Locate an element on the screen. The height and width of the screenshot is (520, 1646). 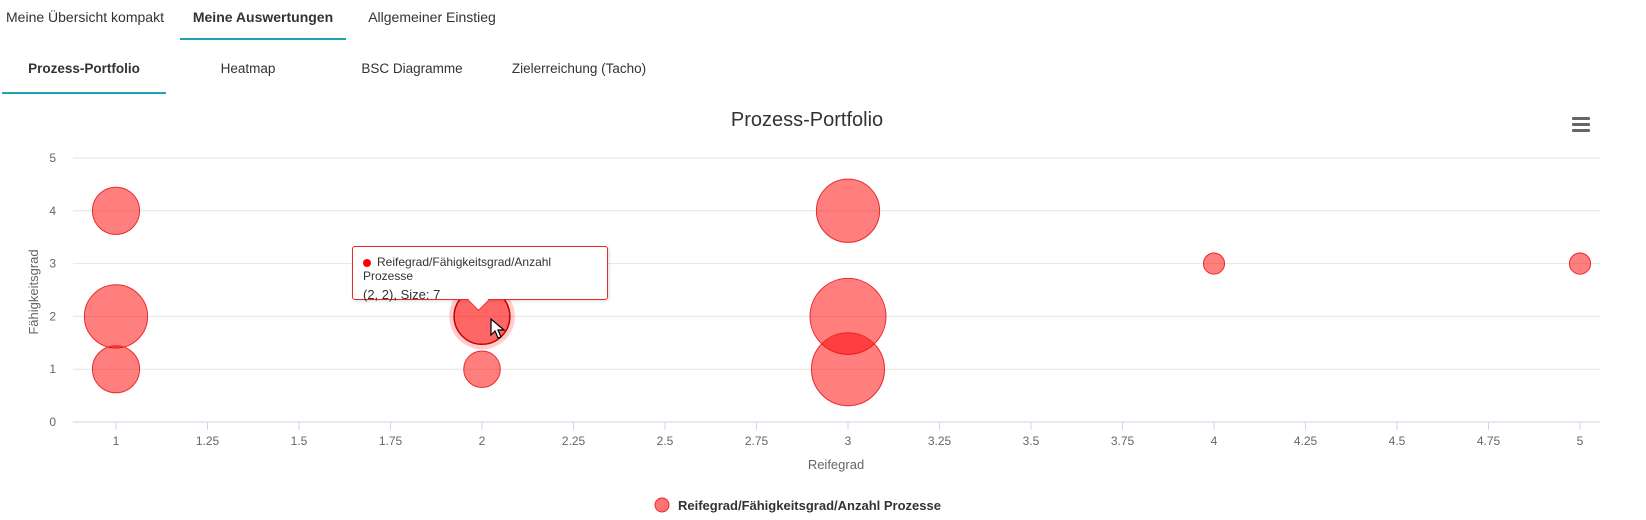
x-tick-label: 2 is located at coordinates (482, 441).